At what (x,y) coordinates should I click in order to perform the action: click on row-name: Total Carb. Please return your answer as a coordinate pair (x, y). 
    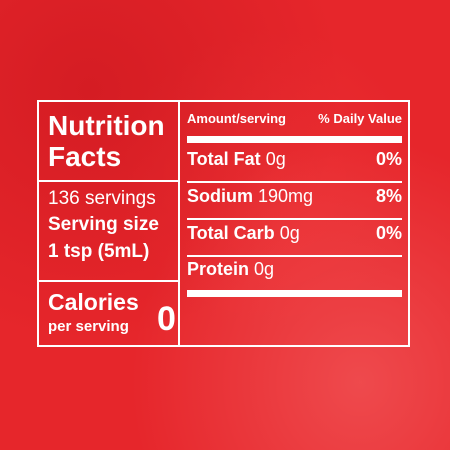
    Looking at the image, I should click on (231, 233).